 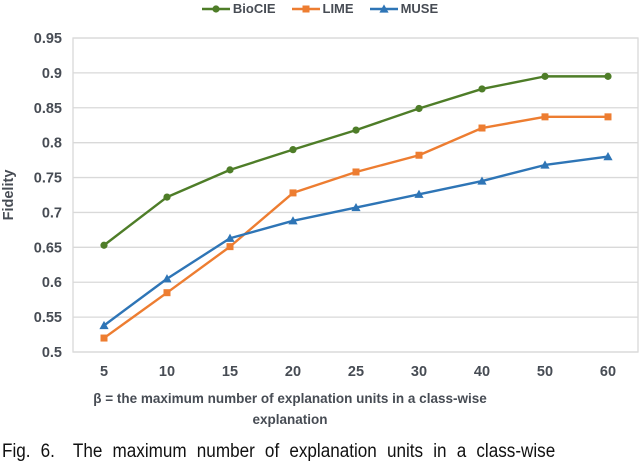 What do you see at coordinates (48, 248) in the screenshot?
I see `y-tick-label: 0.65` at bounding box center [48, 248].